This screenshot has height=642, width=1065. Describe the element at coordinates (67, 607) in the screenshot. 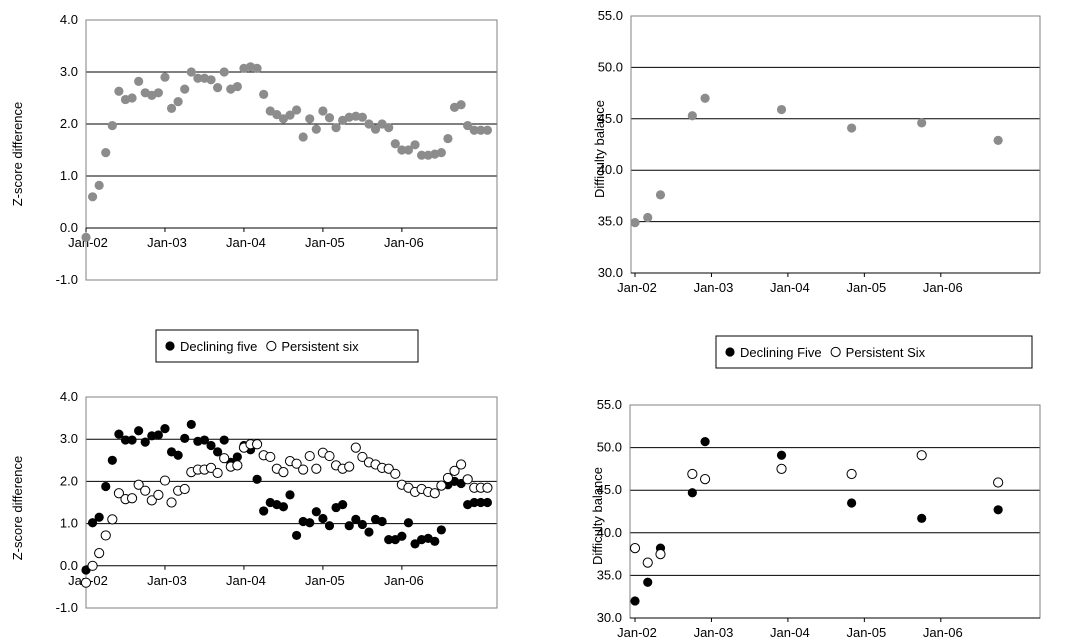

I see `y-tick-label: -1.0` at that location.